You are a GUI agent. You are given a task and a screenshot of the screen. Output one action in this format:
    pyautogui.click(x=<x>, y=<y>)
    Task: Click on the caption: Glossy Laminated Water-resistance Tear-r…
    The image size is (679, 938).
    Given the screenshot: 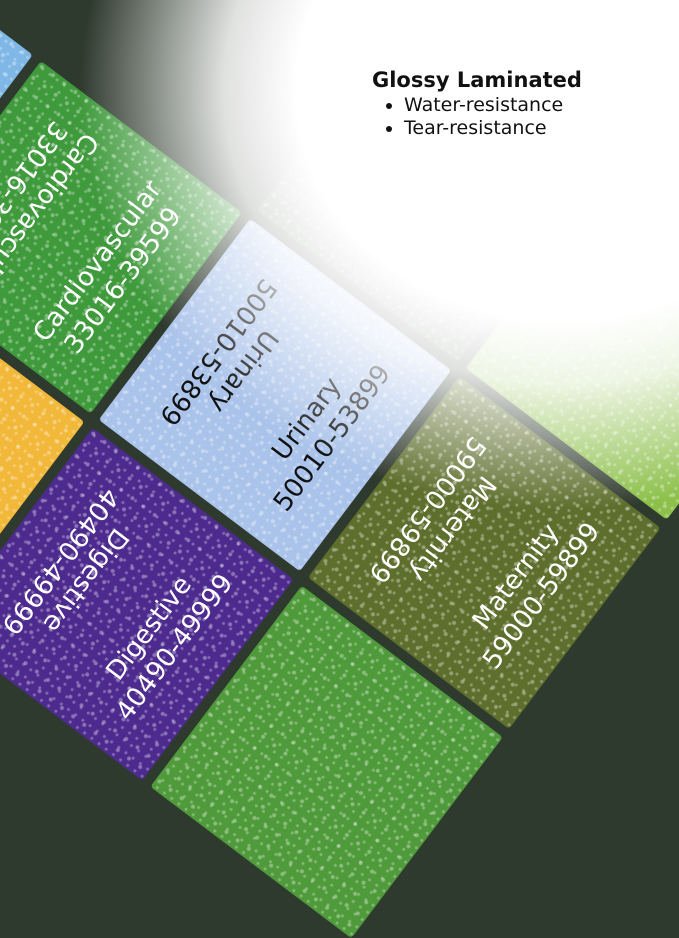 What is the action you would take?
    pyautogui.click(x=477, y=104)
    